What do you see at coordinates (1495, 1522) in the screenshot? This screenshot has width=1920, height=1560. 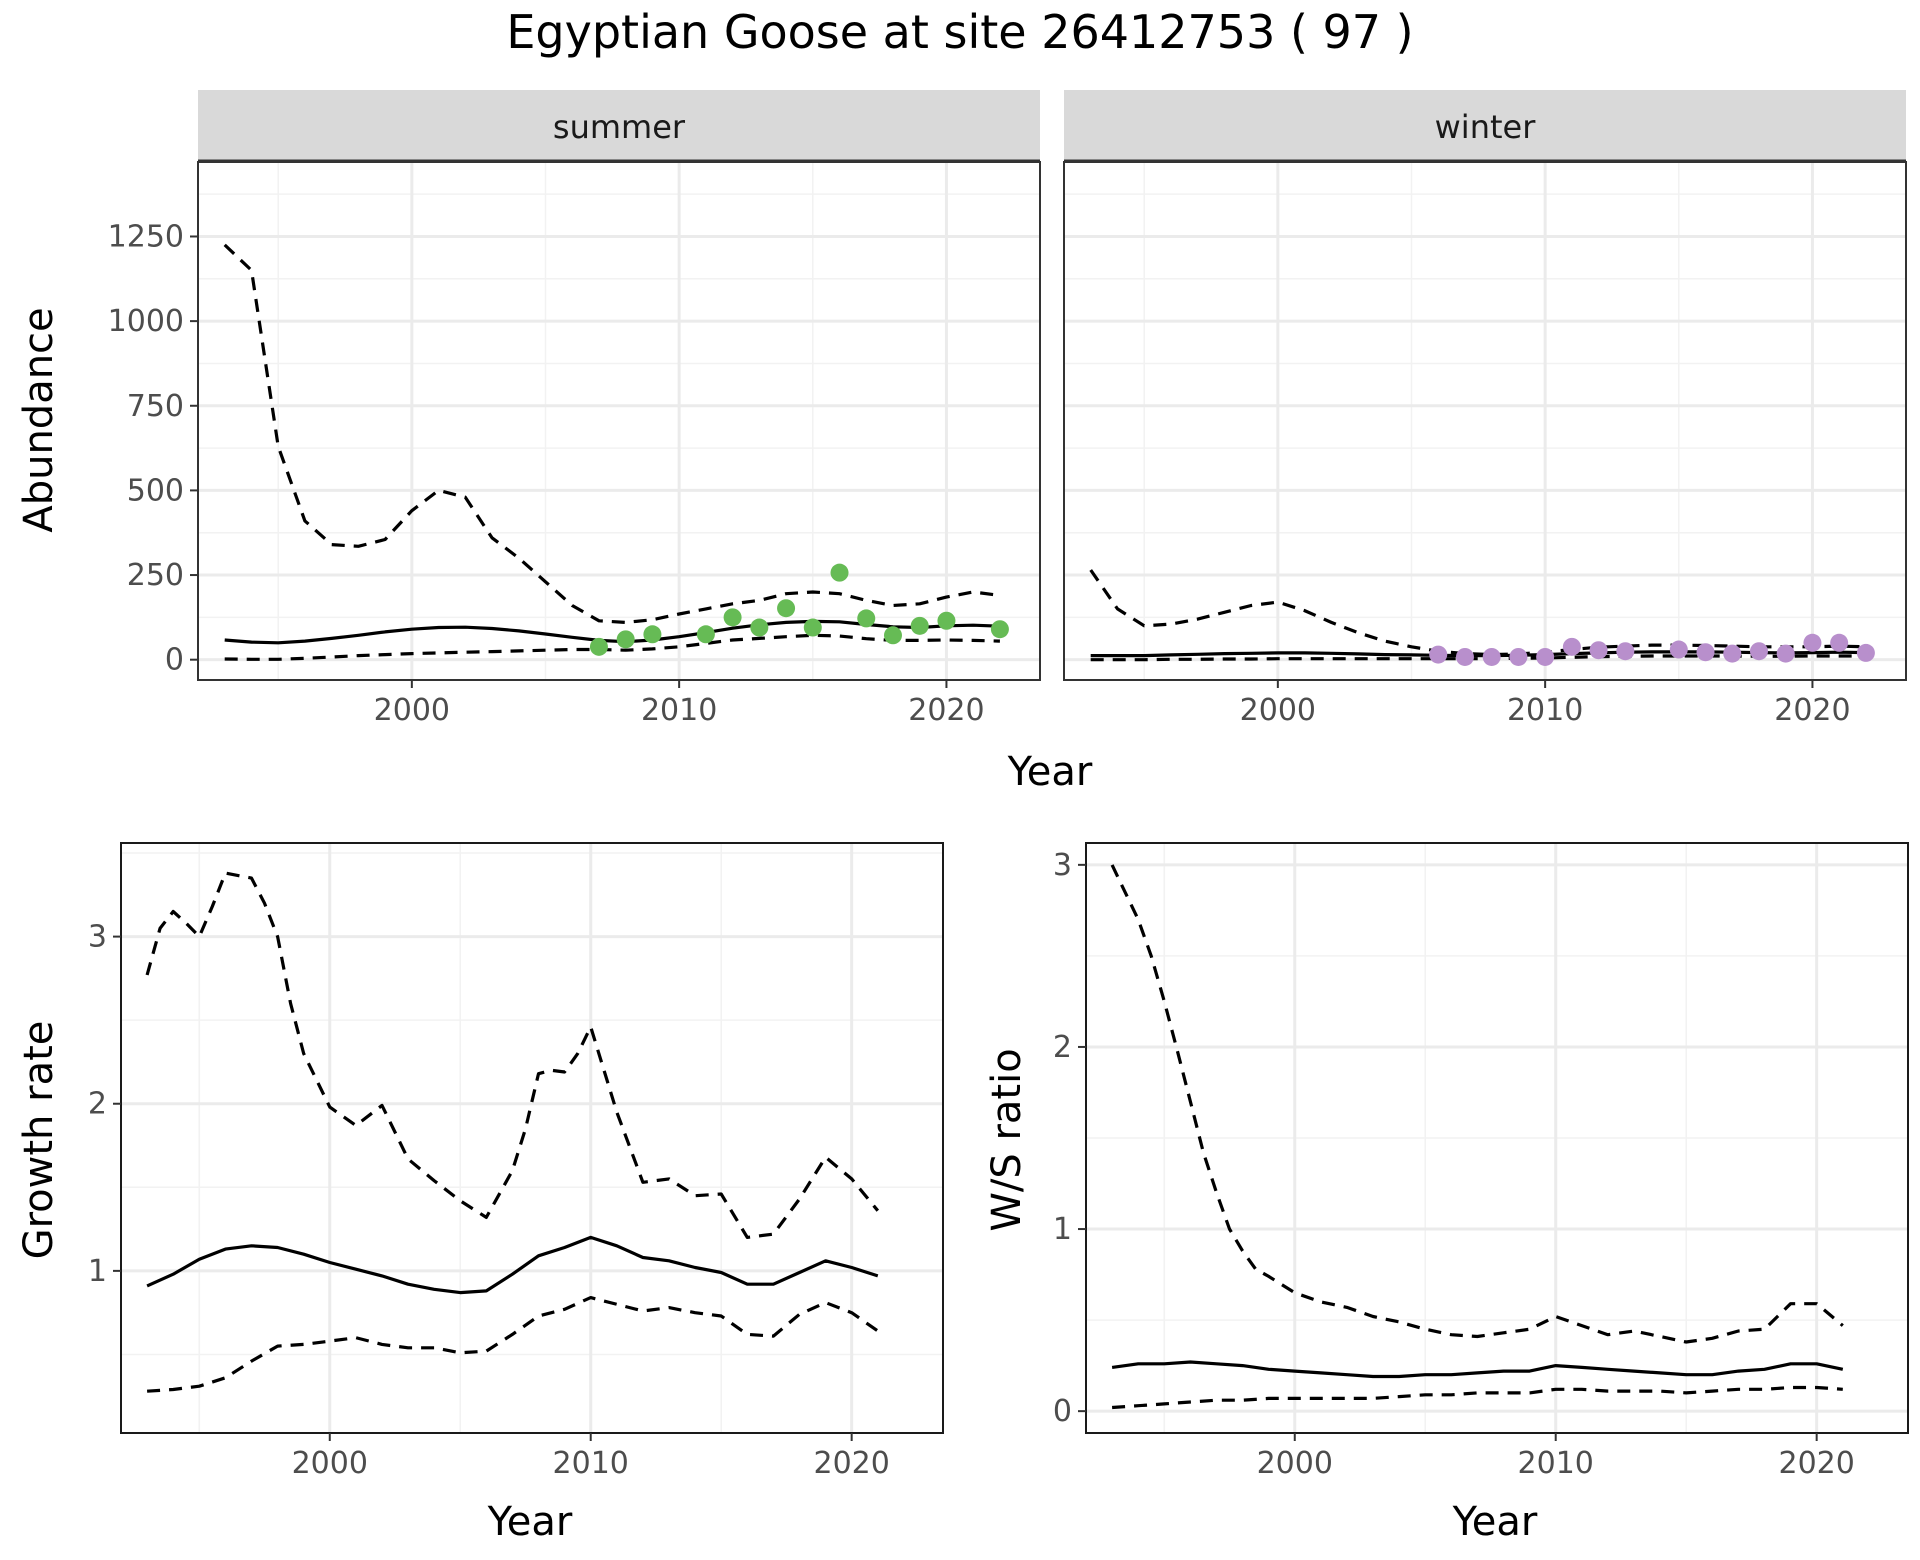 I see `ratio-x-axis-title: Year` at bounding box center [1495, 1522].